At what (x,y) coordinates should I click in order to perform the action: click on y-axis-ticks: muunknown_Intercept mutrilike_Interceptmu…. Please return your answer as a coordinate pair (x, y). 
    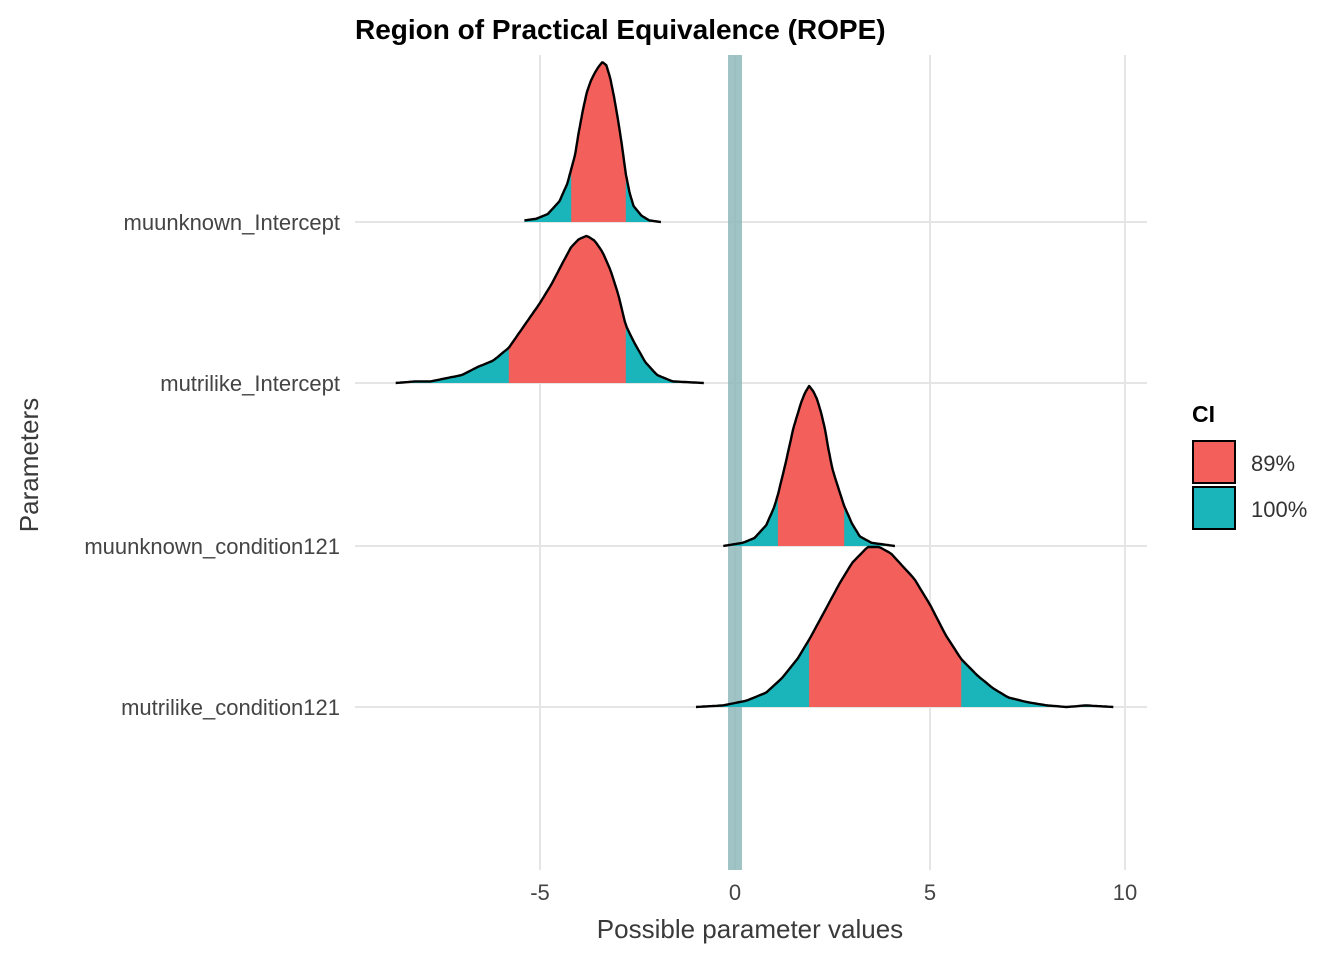
    Looking at the image, I should click on (212, 465).